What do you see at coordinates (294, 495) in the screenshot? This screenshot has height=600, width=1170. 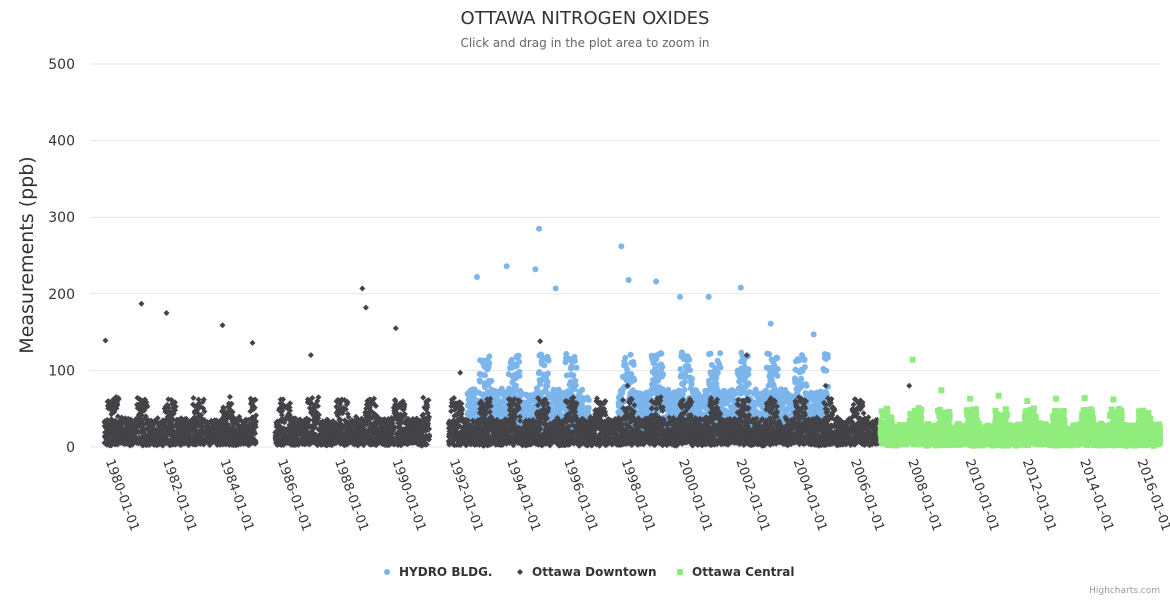 I see `x-tick-label: 1986-01-01` at bounding box center [294, 495].